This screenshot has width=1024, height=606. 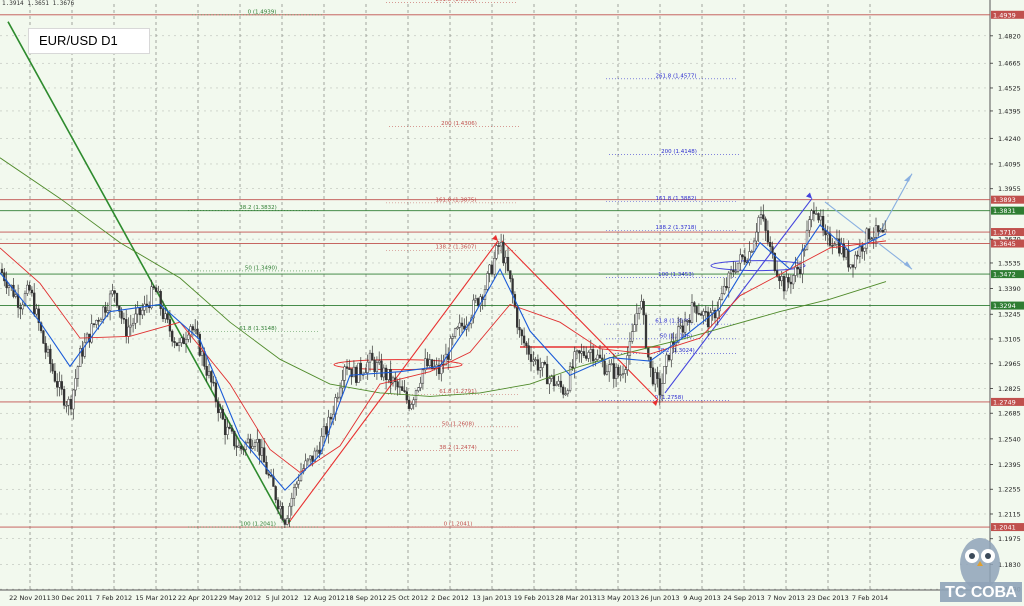 What do you see at coordinates (786, 598) in the screenshot?
I see `x-tick-label: 7 Nov 2013` at bounding box center [786, 598].